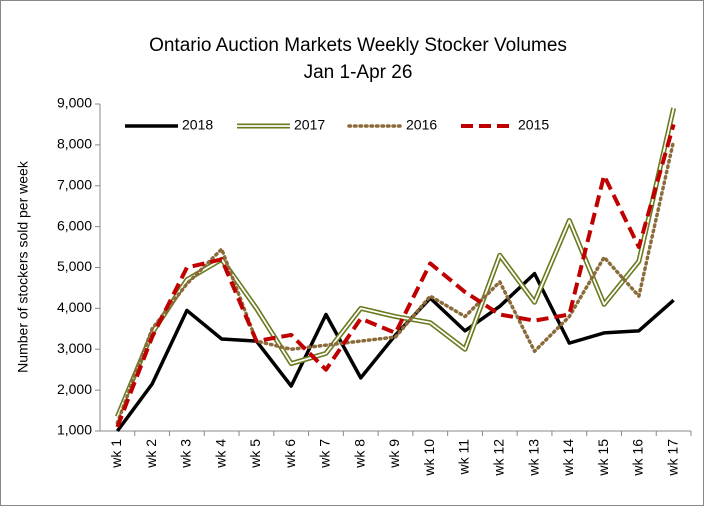 The height and width of the screenshot is (506, 704). I want to click on y-axis-label: Number of stockers sold per week, so click(23, 266).